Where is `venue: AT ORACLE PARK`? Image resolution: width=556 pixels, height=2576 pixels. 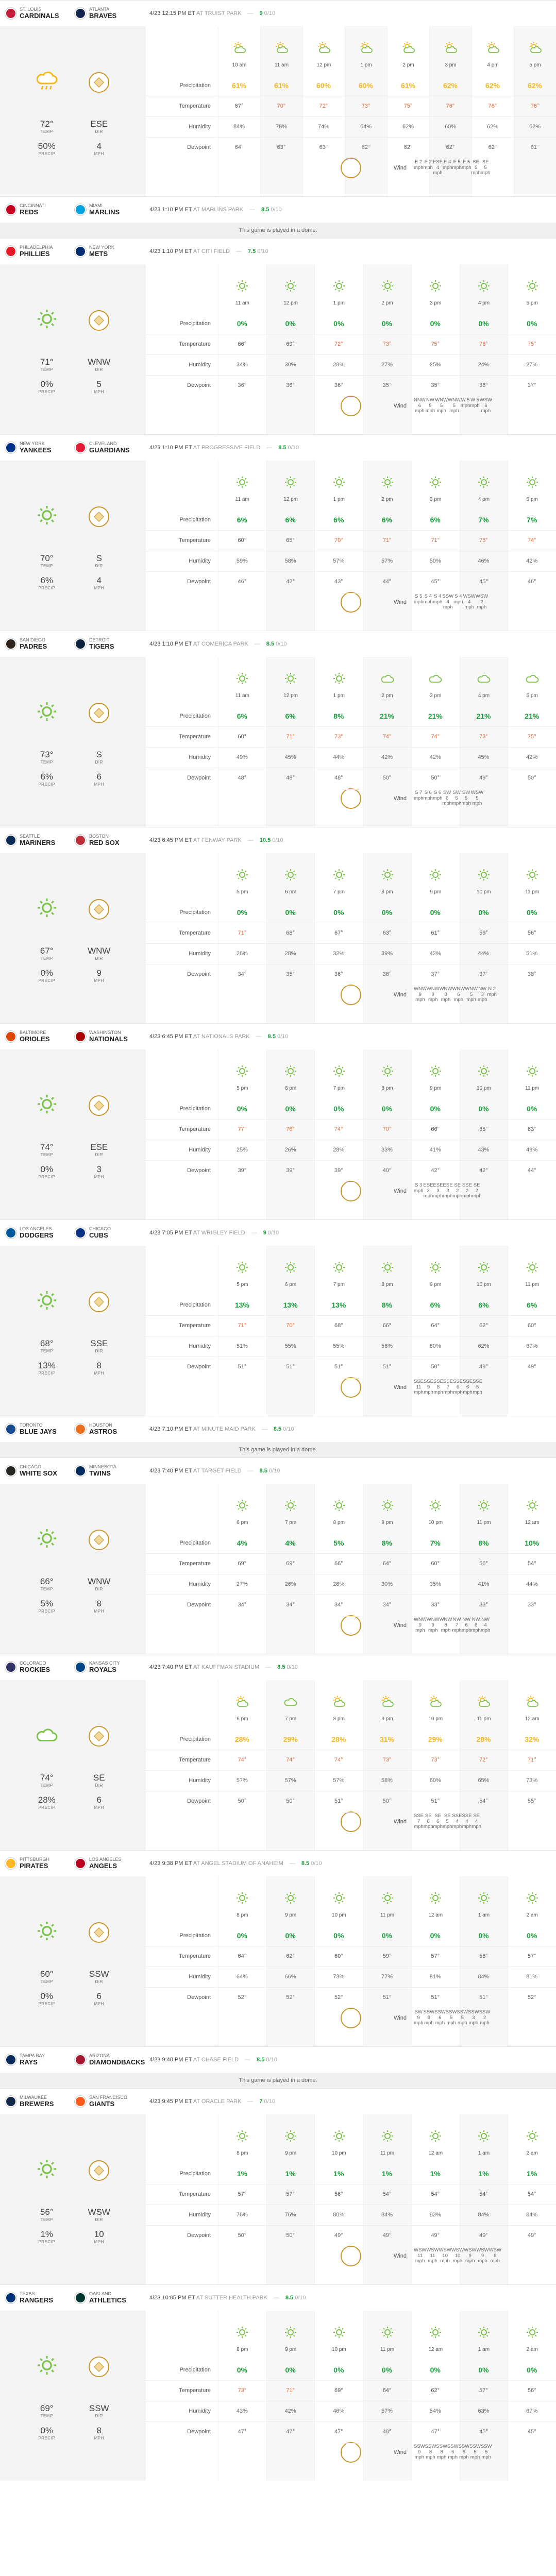 venue: AT ORACLE PARK is located at coordinates (217, 2101).